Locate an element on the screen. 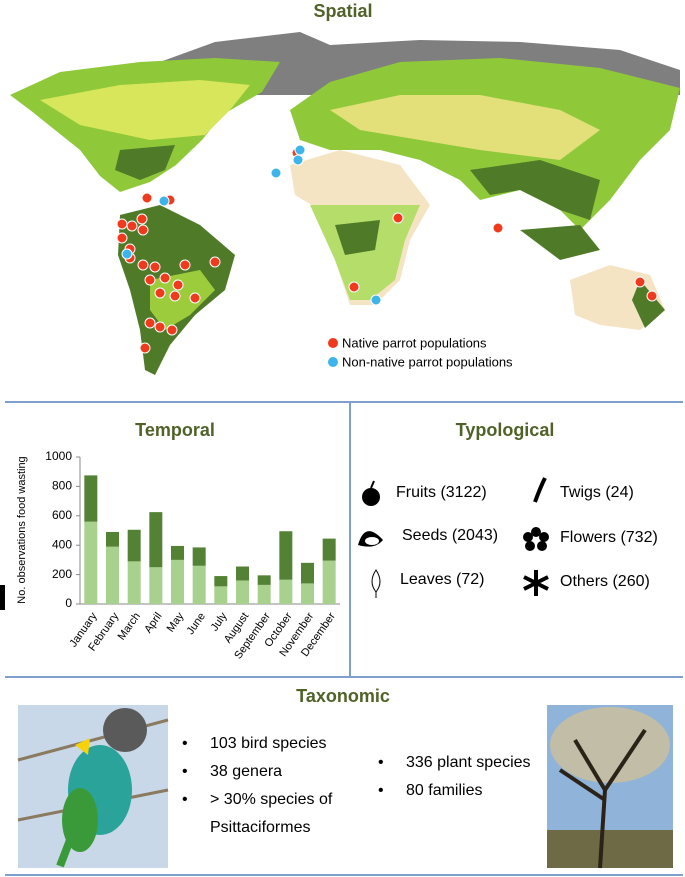 Image resolution: width=685 pixels, height=877 pixels. plant-list: 336 plant species 80 families is located at coordinates (465, 777).